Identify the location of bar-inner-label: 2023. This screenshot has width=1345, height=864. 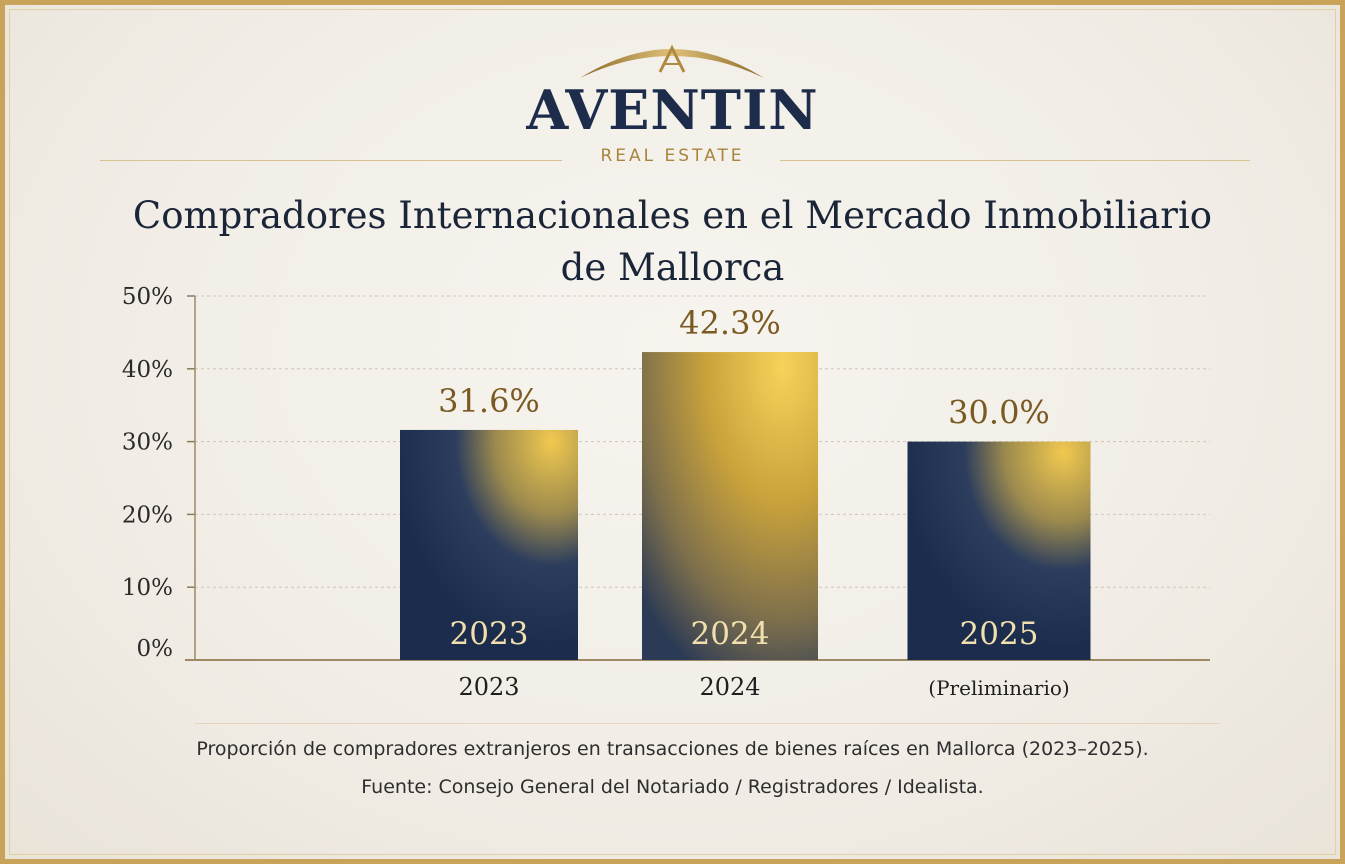
(489, 634).